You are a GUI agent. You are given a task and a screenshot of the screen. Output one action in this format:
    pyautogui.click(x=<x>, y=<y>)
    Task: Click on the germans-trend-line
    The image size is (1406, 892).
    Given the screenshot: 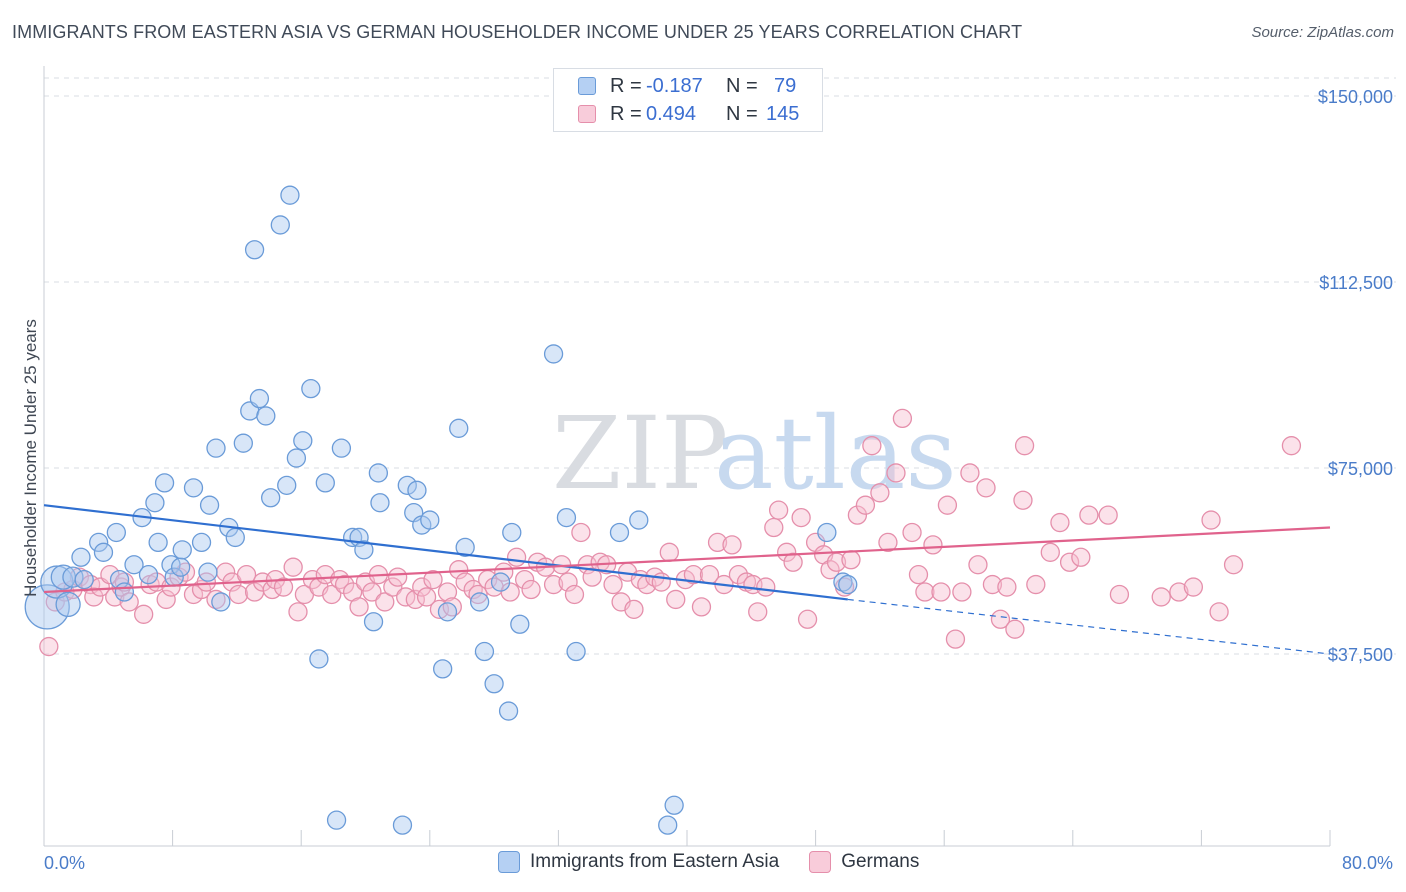 What is the action you would take?
    pyautogui.click(x=687, y=560)
    